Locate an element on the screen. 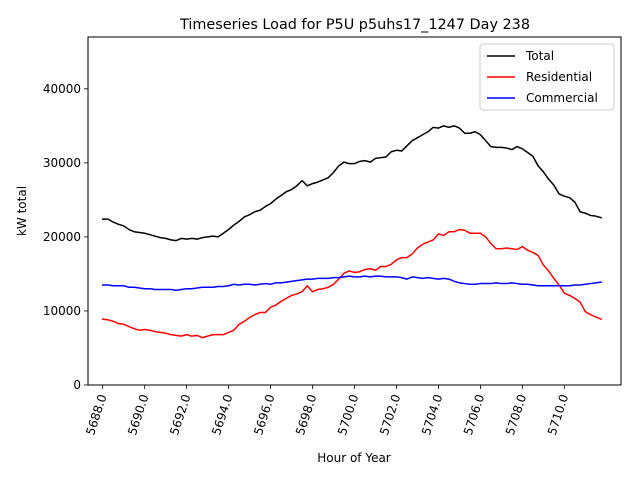  legend: Total Residential Commercial is located at coordinates (547, 77).